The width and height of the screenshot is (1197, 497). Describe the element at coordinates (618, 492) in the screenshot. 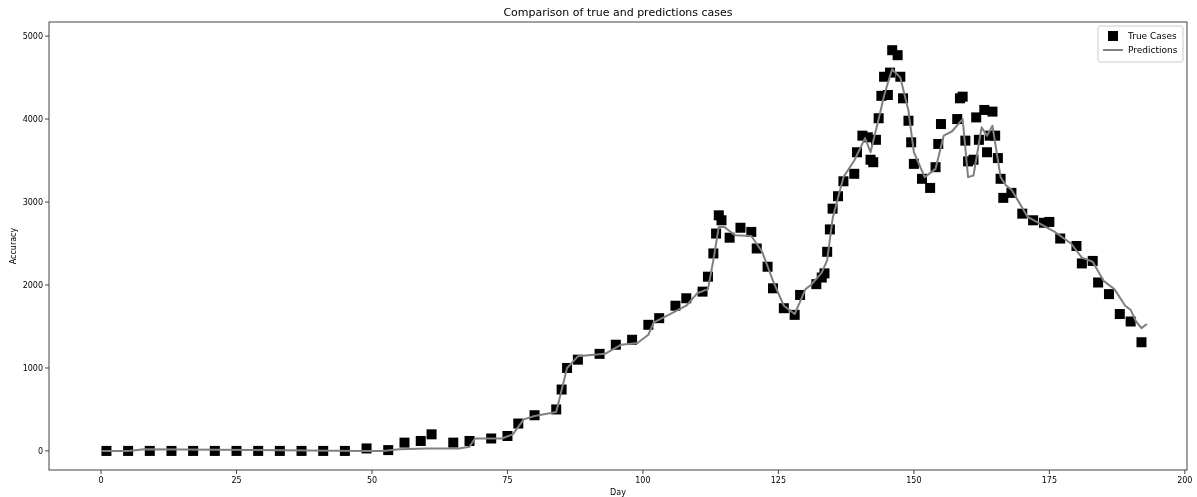

I see `x-axis-title: Day` at that location.